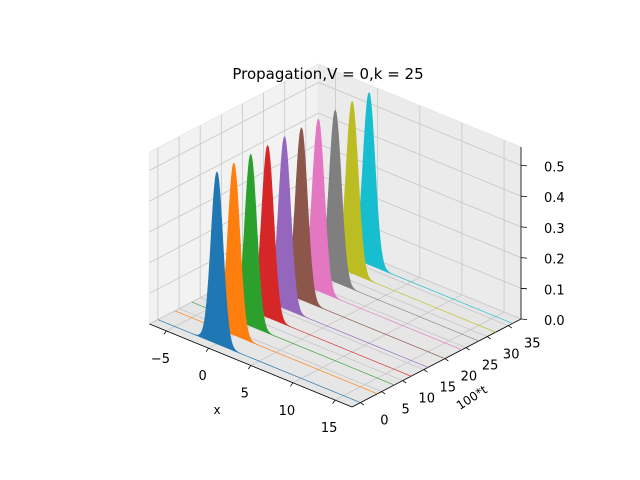  What do you see at coordinates (287, 411) in the screenshot?
I see `x-tick-label: 10` at bounding box center [287, 411].